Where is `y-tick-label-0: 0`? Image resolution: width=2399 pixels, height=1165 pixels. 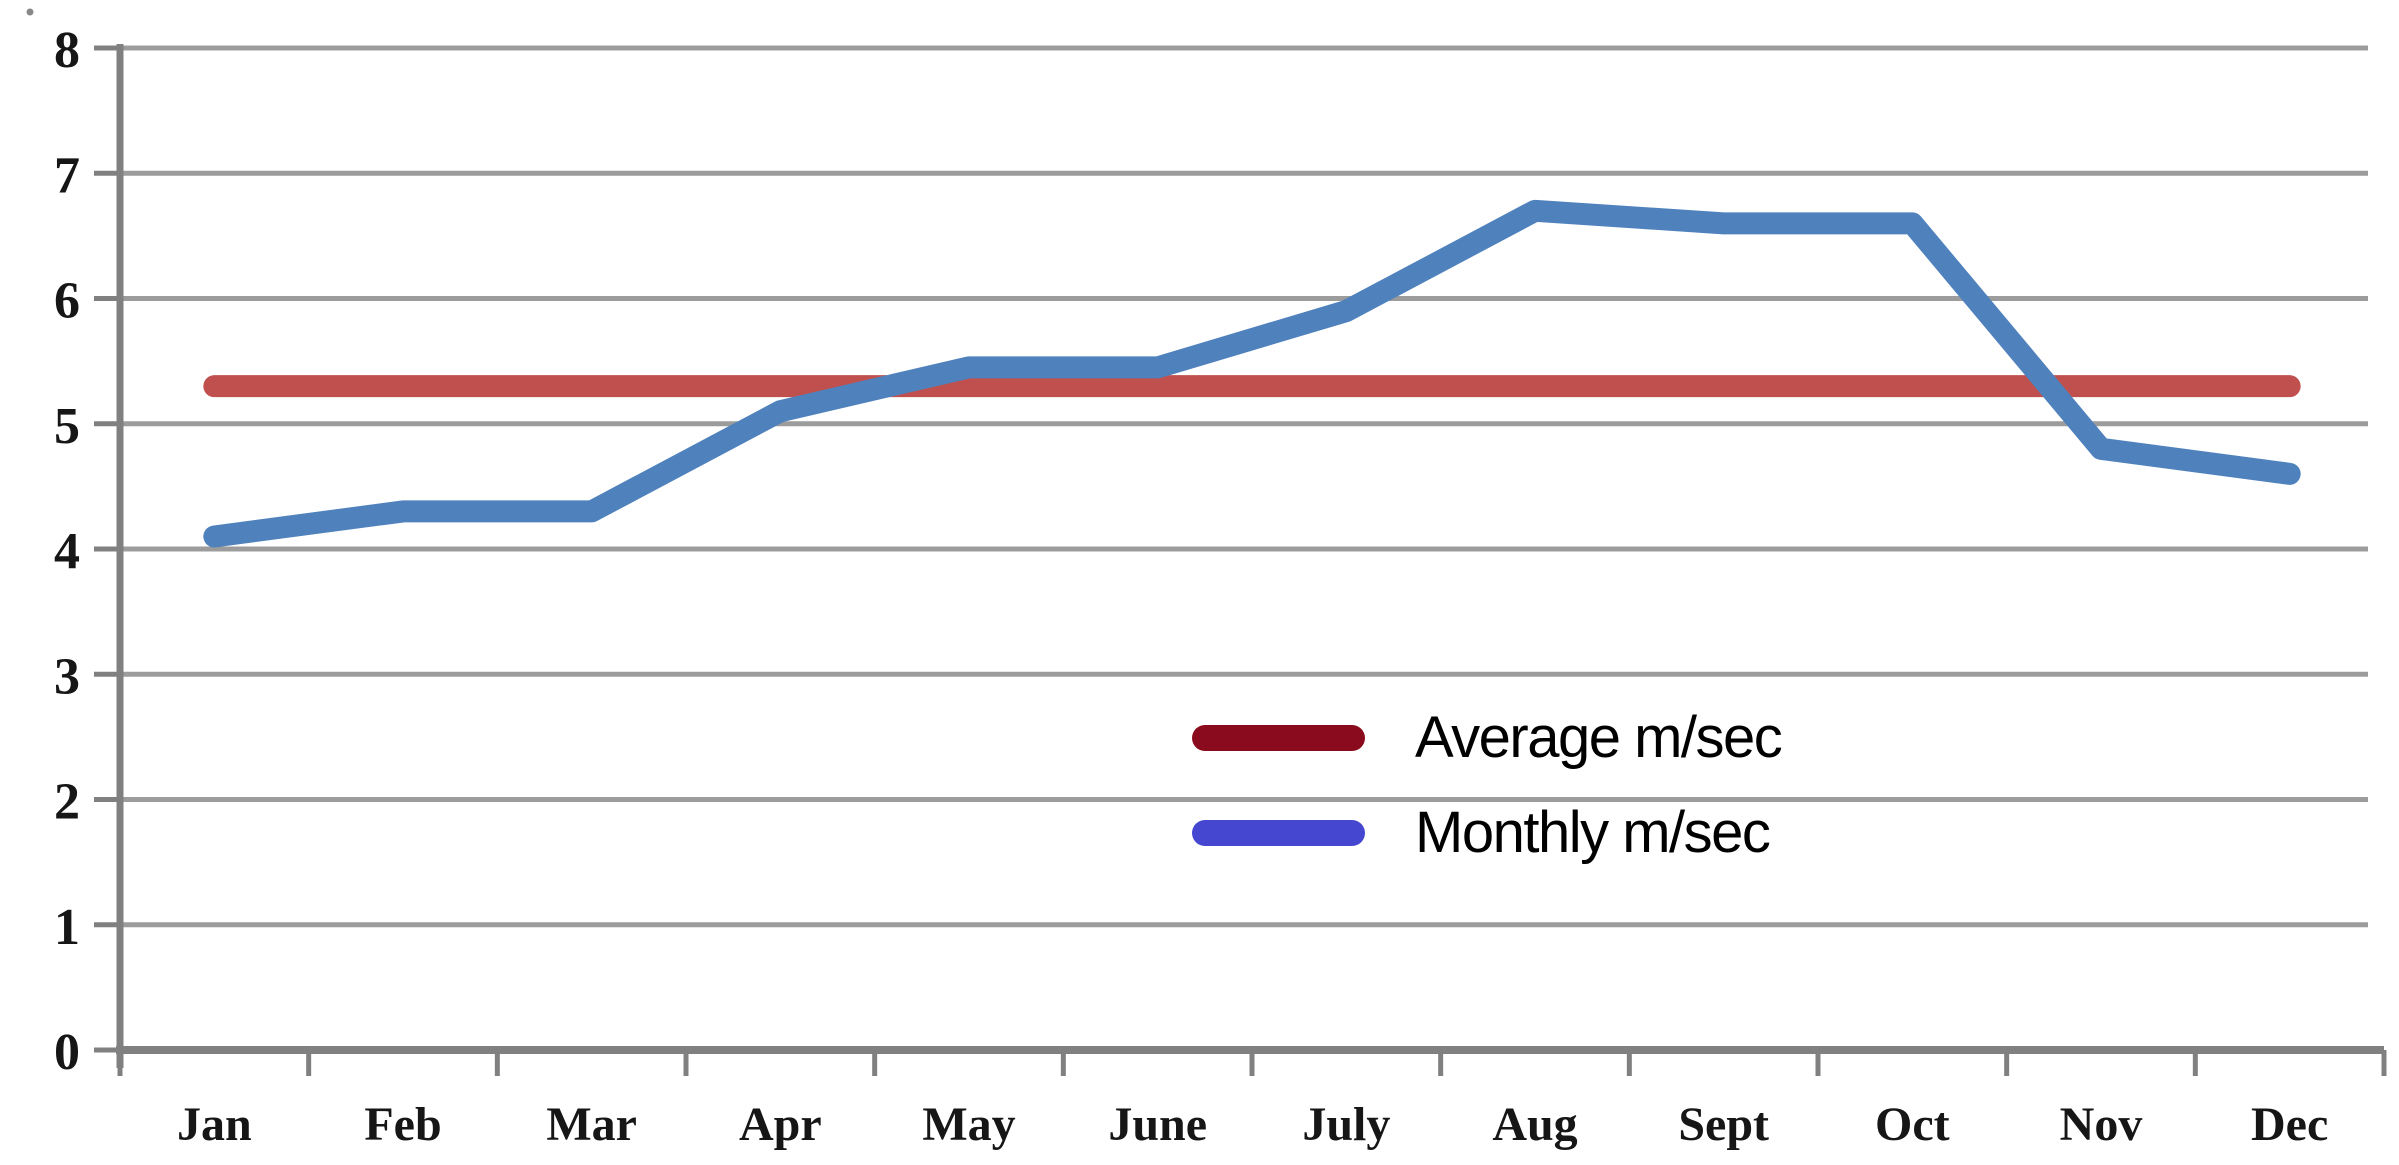 y-tick-label-0: 0 is located at coordinates (67, 1052).